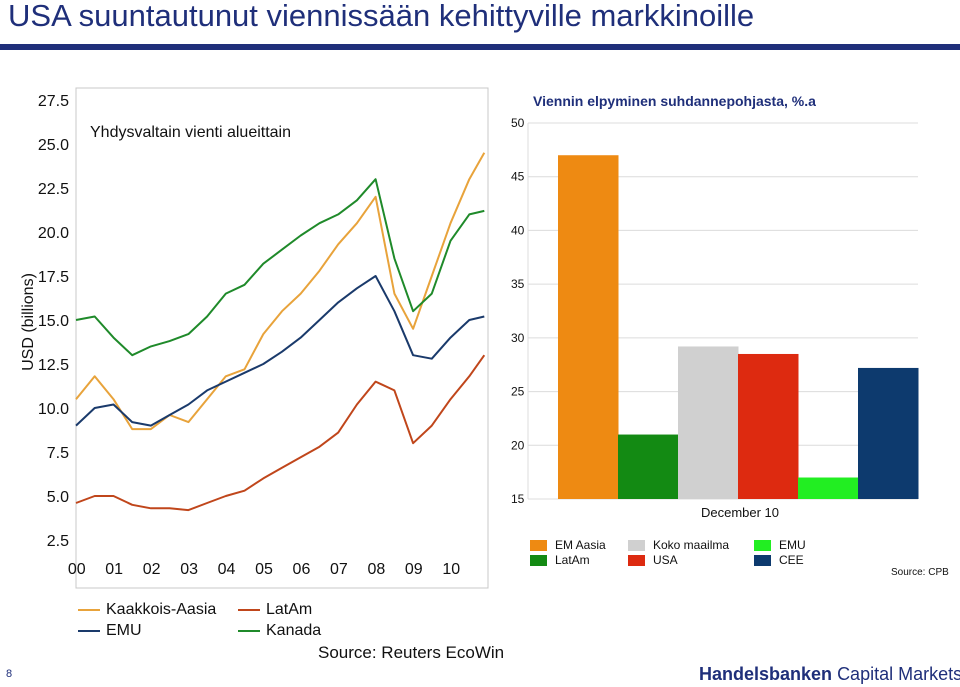 The image size is (960, 687). Describe the element at coordinates (28, 322) in the screenshot. I see `left-y-axis-label: USD (billions)` at that location.